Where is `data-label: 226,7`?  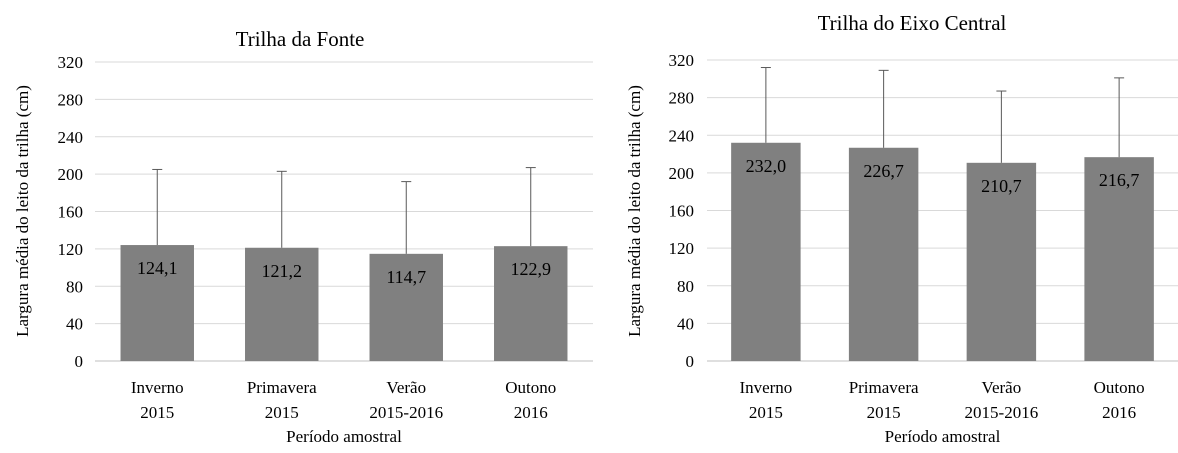
data-label: 226,7 is located at coordinates (883, 171).